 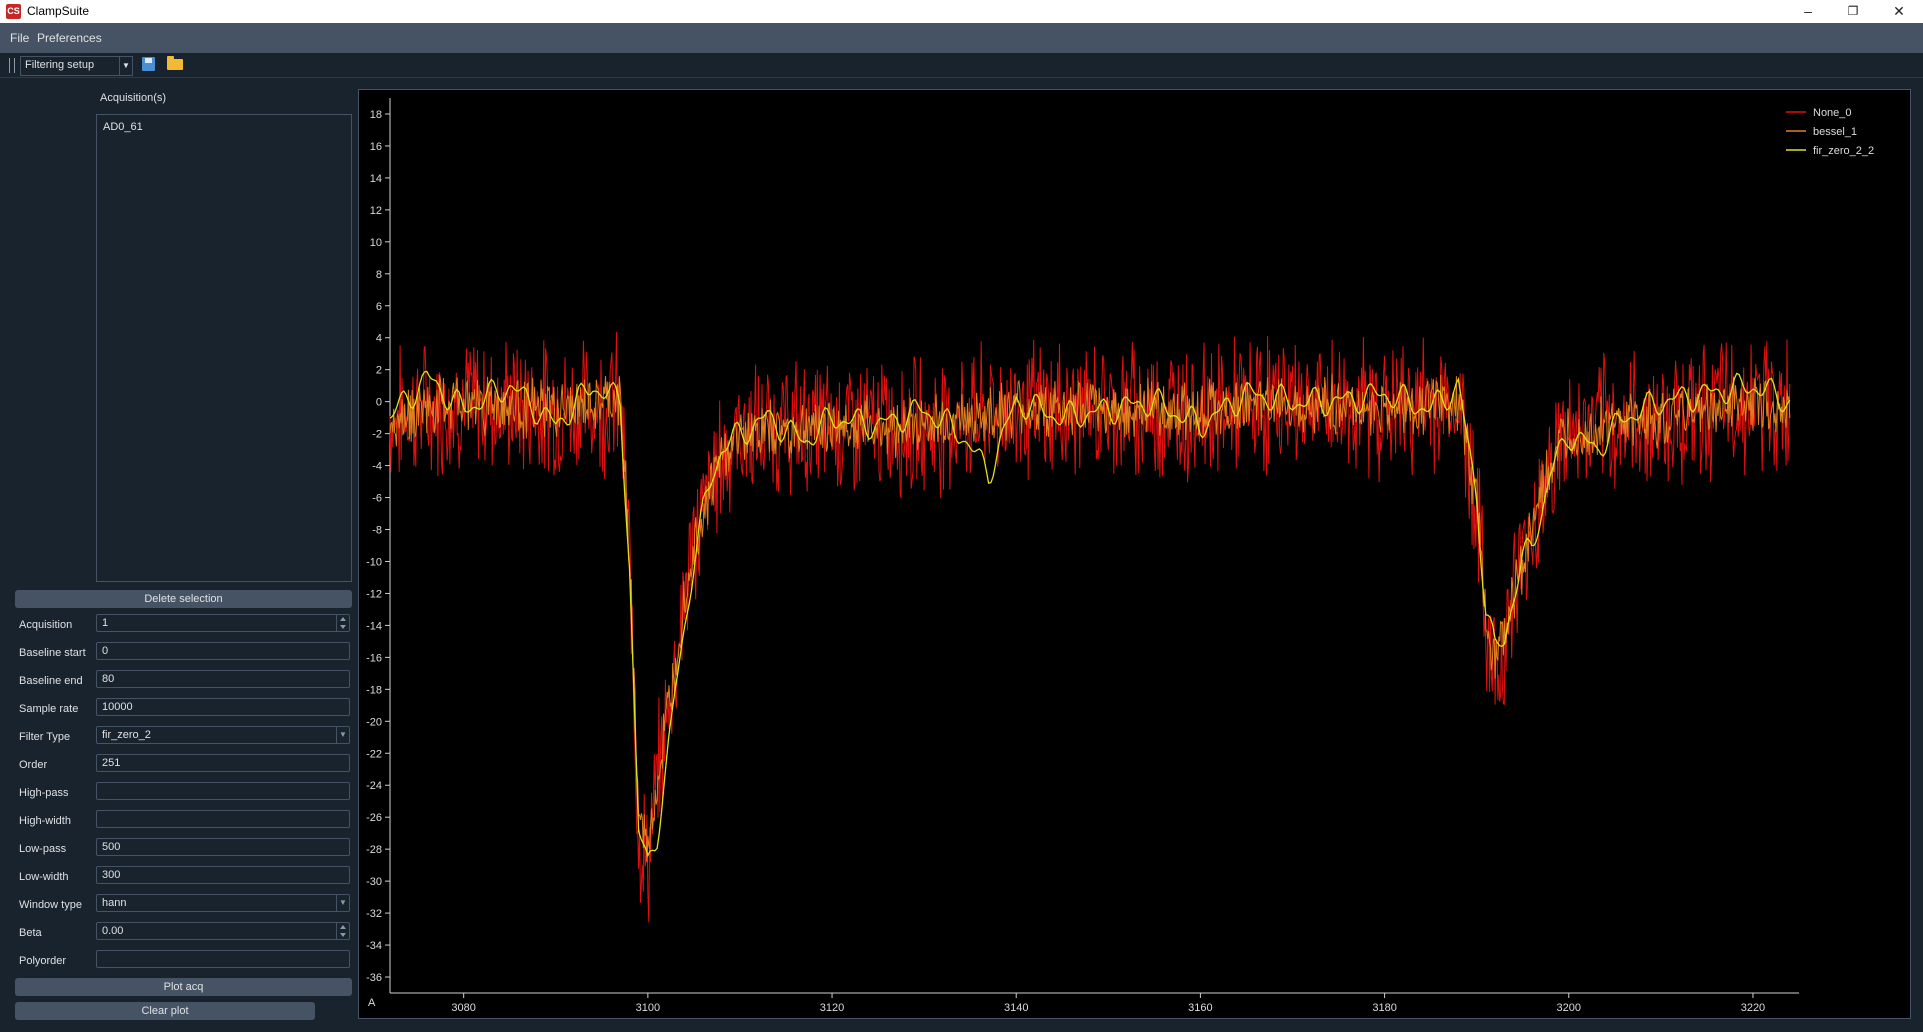 I want to click on x-tick-label: 3160, so click(x=1200, y=1008).